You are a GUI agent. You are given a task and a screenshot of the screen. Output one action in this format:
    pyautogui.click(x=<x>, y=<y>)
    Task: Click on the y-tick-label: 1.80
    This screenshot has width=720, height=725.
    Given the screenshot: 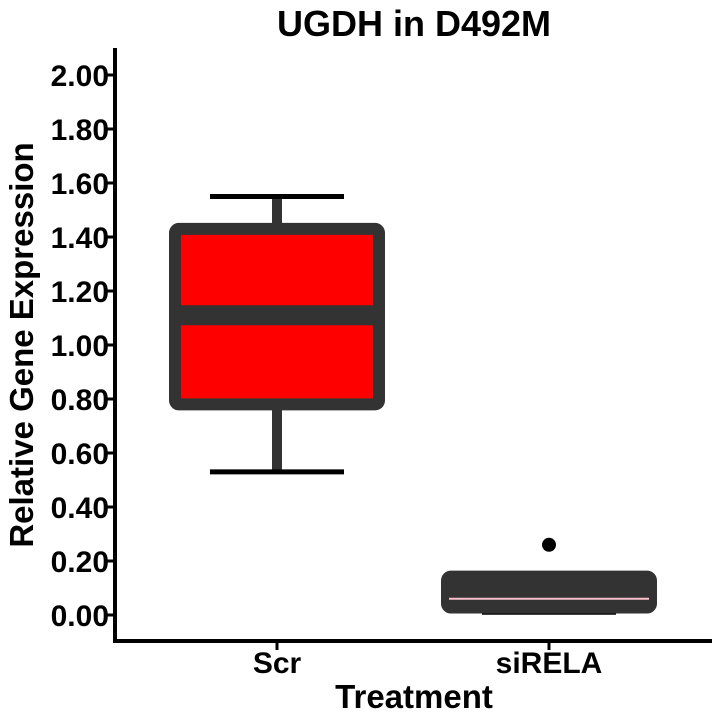 What is the action you would take?
    pyautogui.click(x=80, y=130)
    